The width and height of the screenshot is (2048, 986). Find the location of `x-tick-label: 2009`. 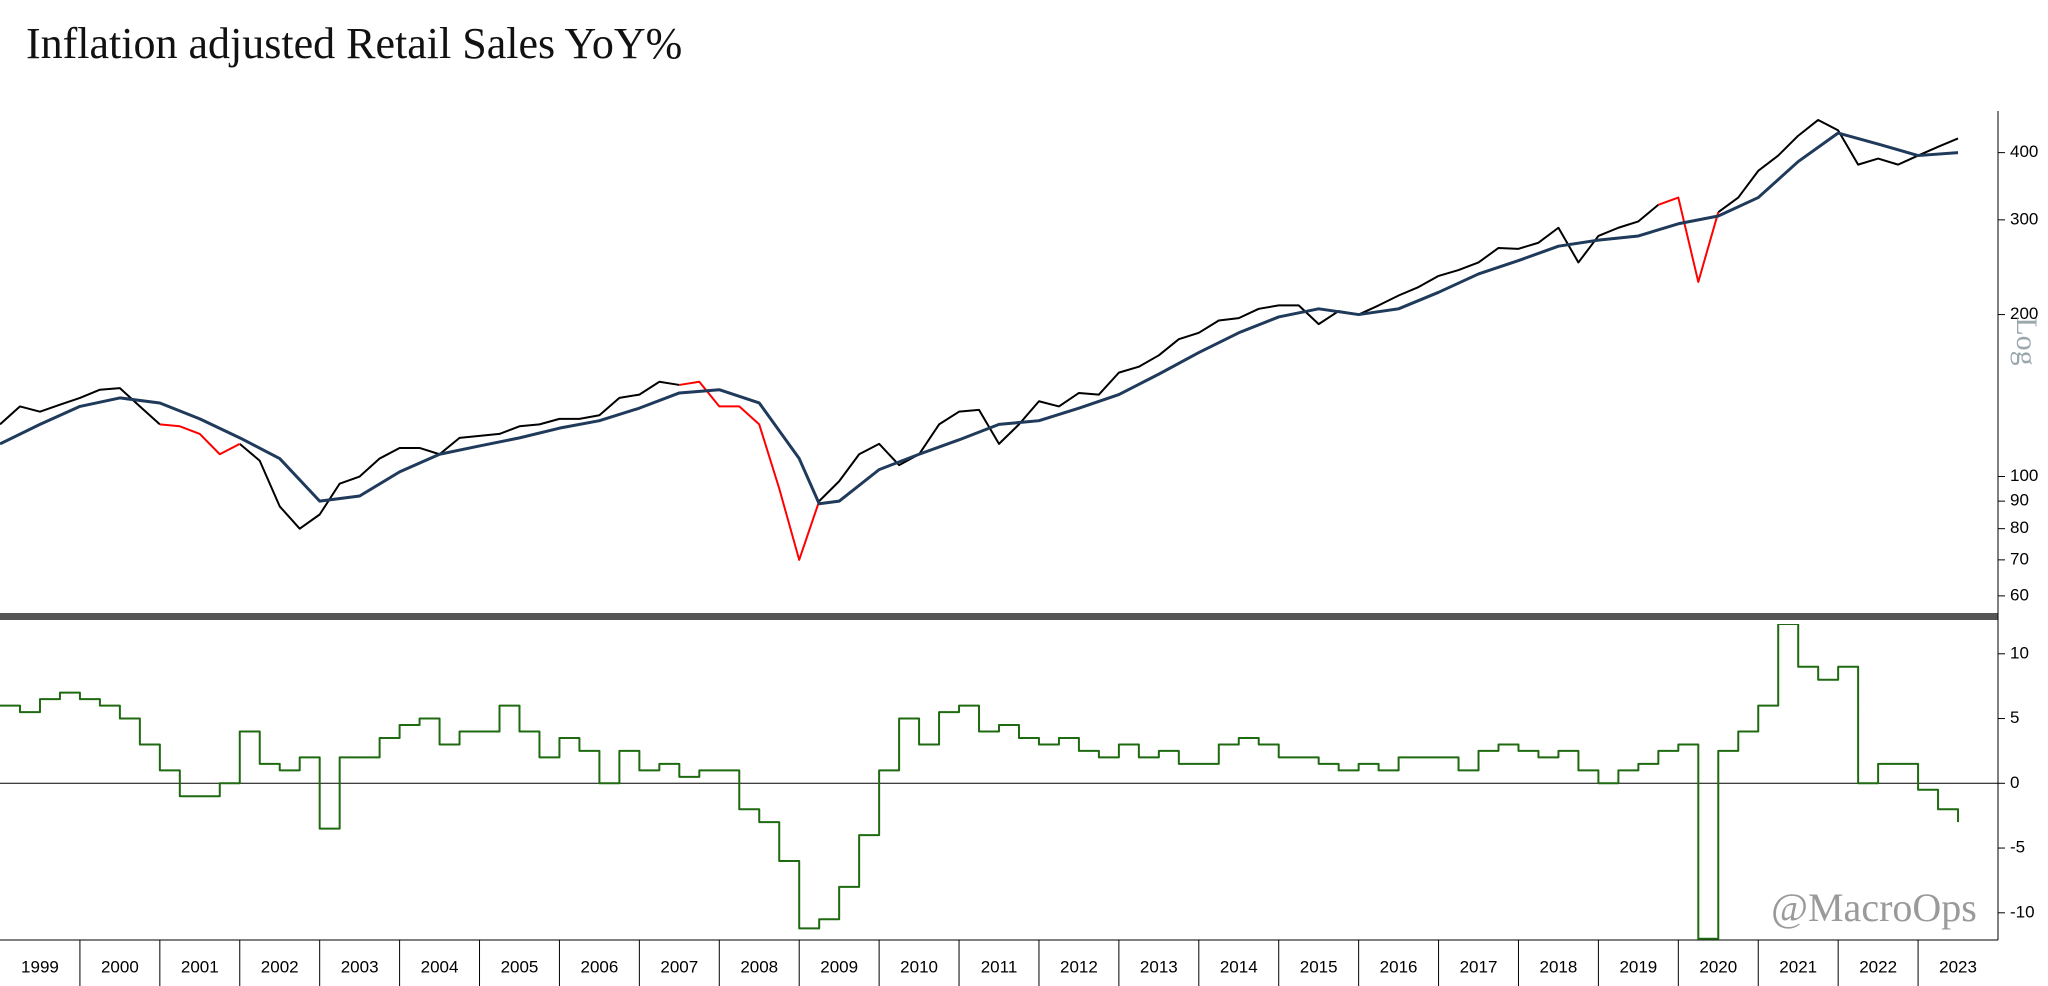

x-tick-label: 2009 is located at coordinates (839, 966).